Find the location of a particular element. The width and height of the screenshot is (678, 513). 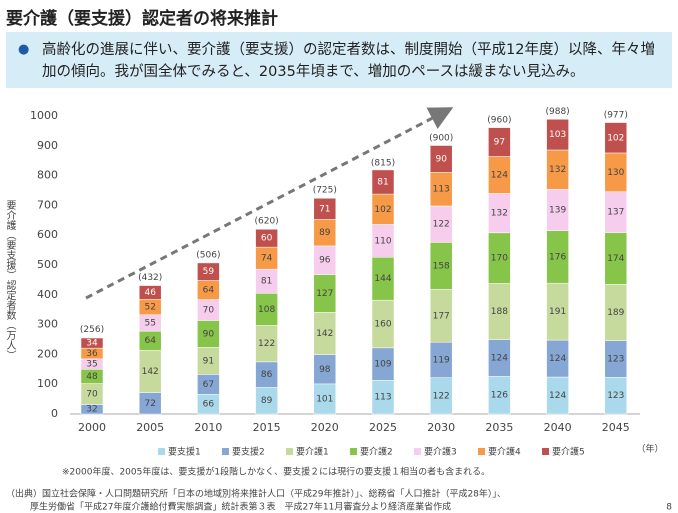

value-label: 103 is located at coordinates (557, 135).